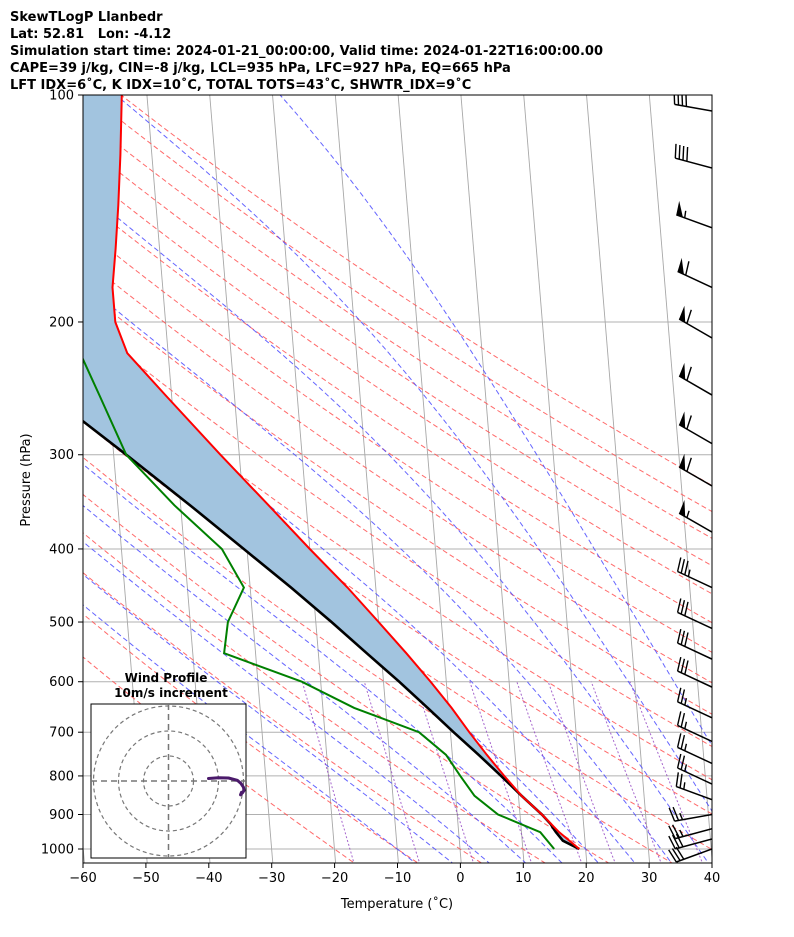 The width and height of the screenshot is (794, 937). Describe the element at coordinates (171, 693) in the screenshot. I see `inset-subtitle: 10m/s increment` at that location.